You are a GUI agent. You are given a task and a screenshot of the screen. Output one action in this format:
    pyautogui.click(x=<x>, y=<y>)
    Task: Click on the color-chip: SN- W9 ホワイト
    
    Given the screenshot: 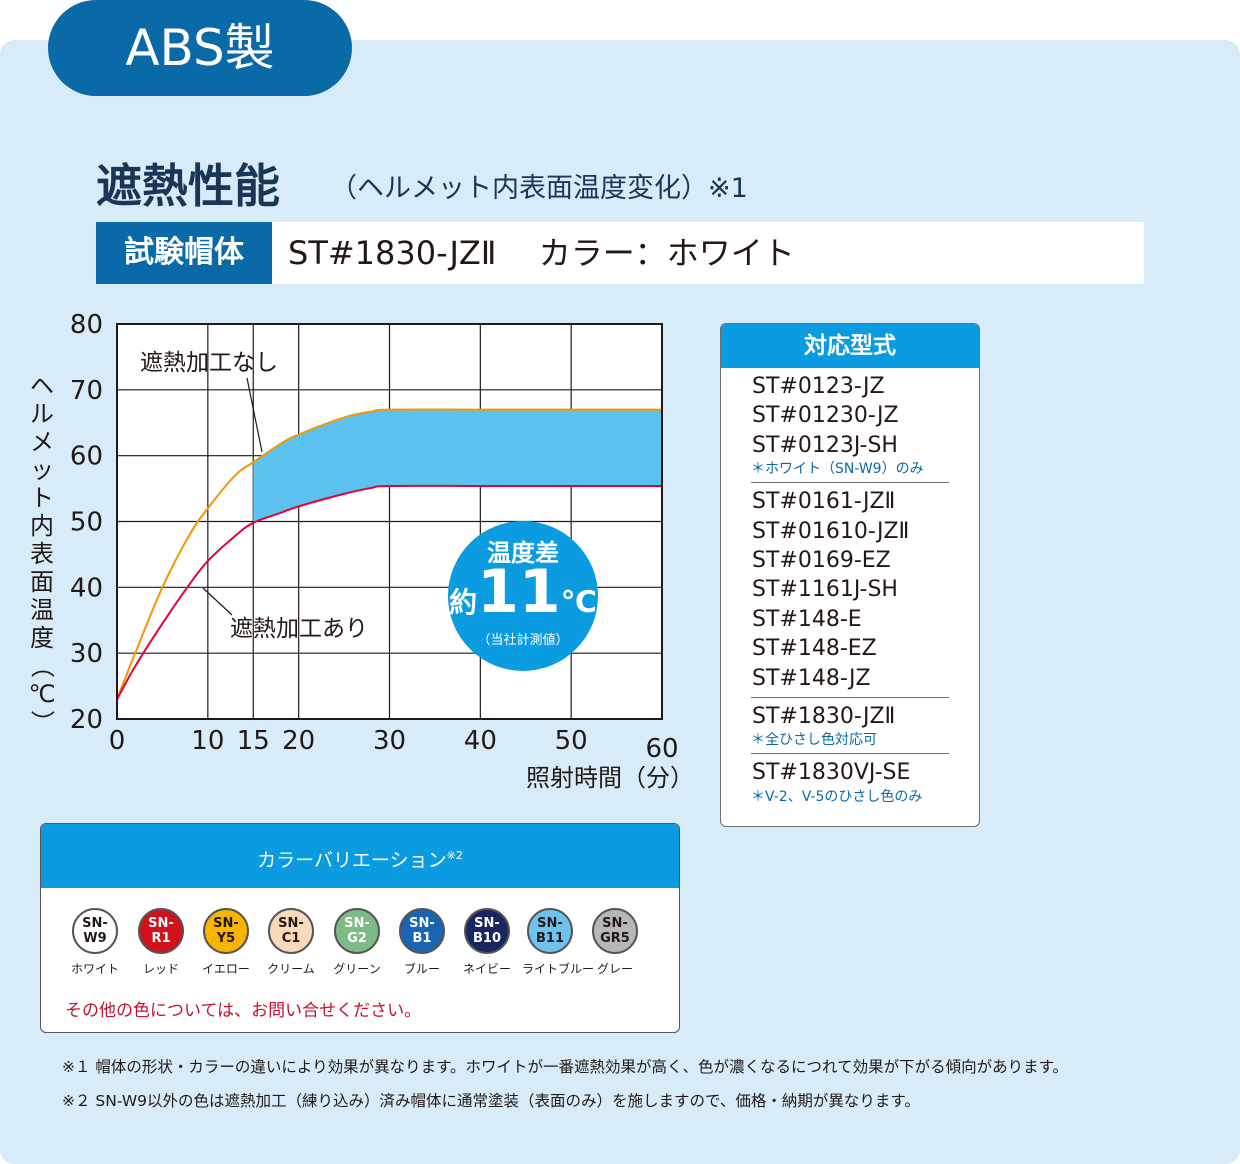 What is the action you would take?
    pyautogui.click(x=95, y=942)
    